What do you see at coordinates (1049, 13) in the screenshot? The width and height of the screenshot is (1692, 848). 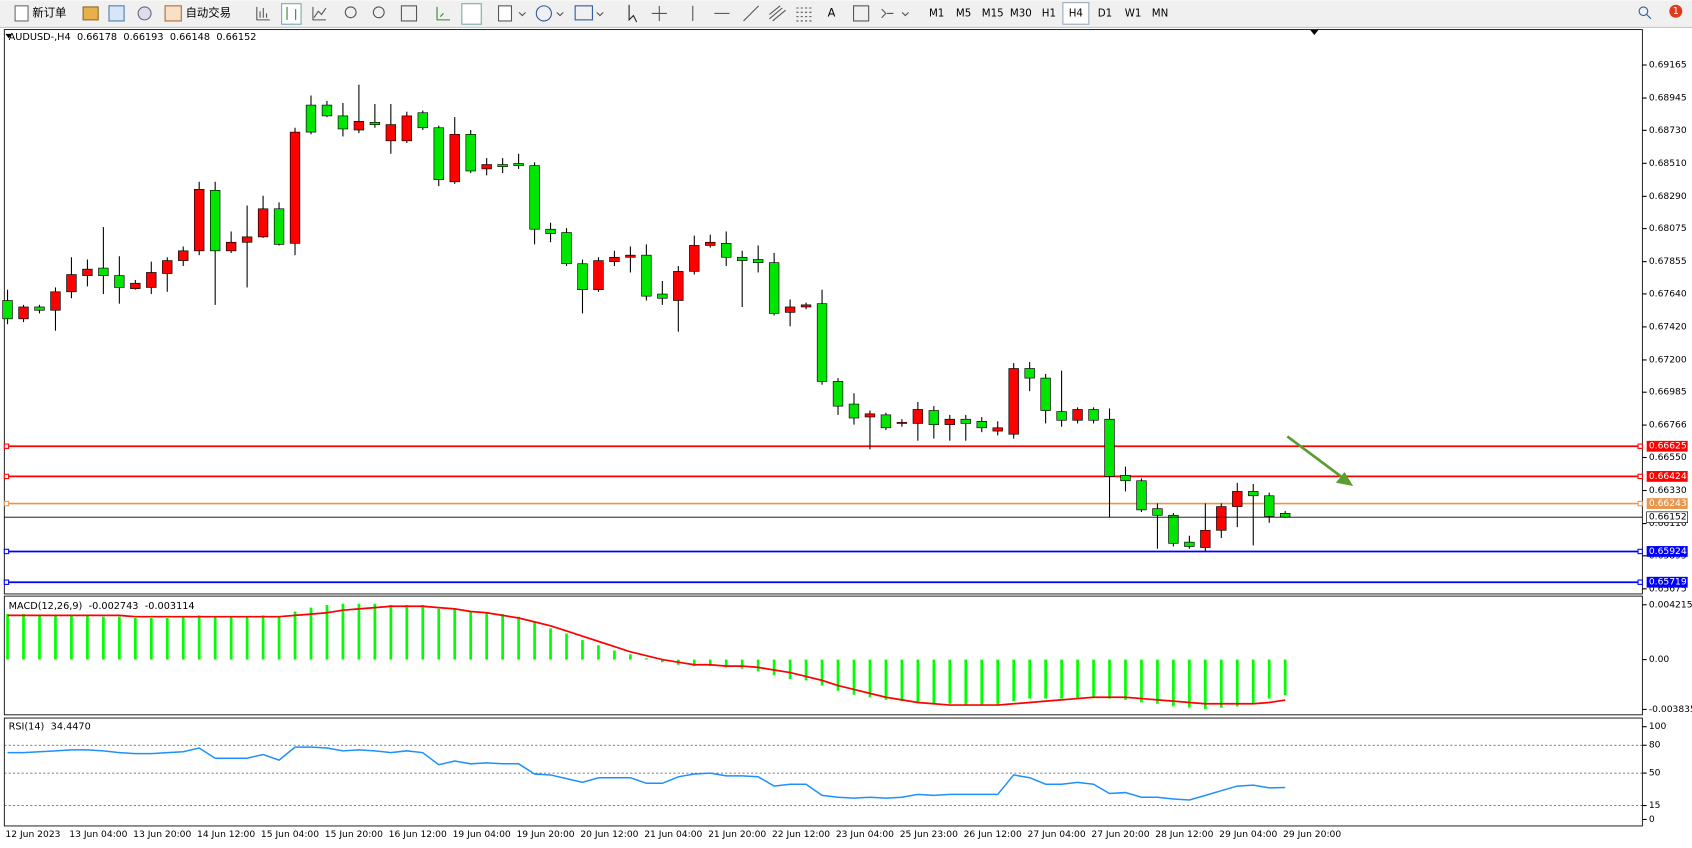 I see `timeframe-button: H1` at bounding box center [1049, 13].